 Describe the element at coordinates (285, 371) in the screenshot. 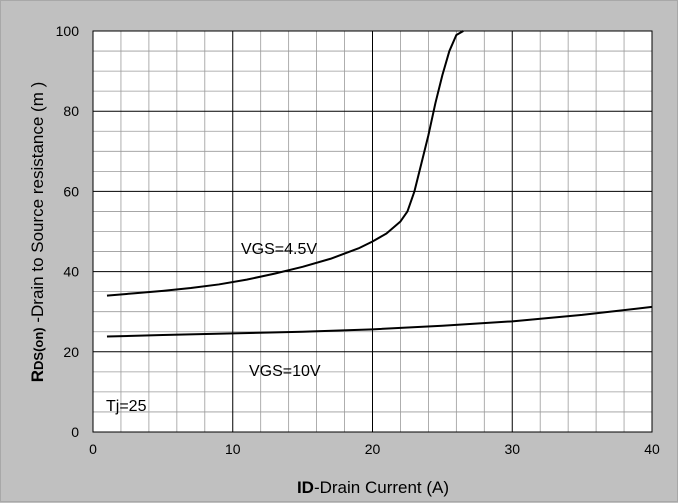

I see `annotation-vgs-10v: VGS=10V` at that location.